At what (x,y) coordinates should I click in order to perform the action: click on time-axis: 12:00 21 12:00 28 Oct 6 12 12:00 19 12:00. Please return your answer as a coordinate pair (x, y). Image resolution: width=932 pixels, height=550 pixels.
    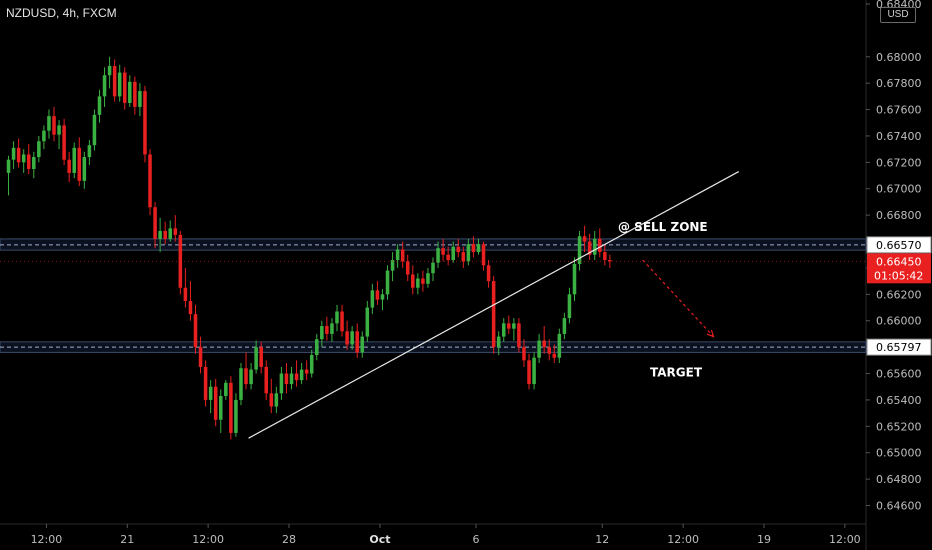
    Looking at the image, I should click on (446, 535).